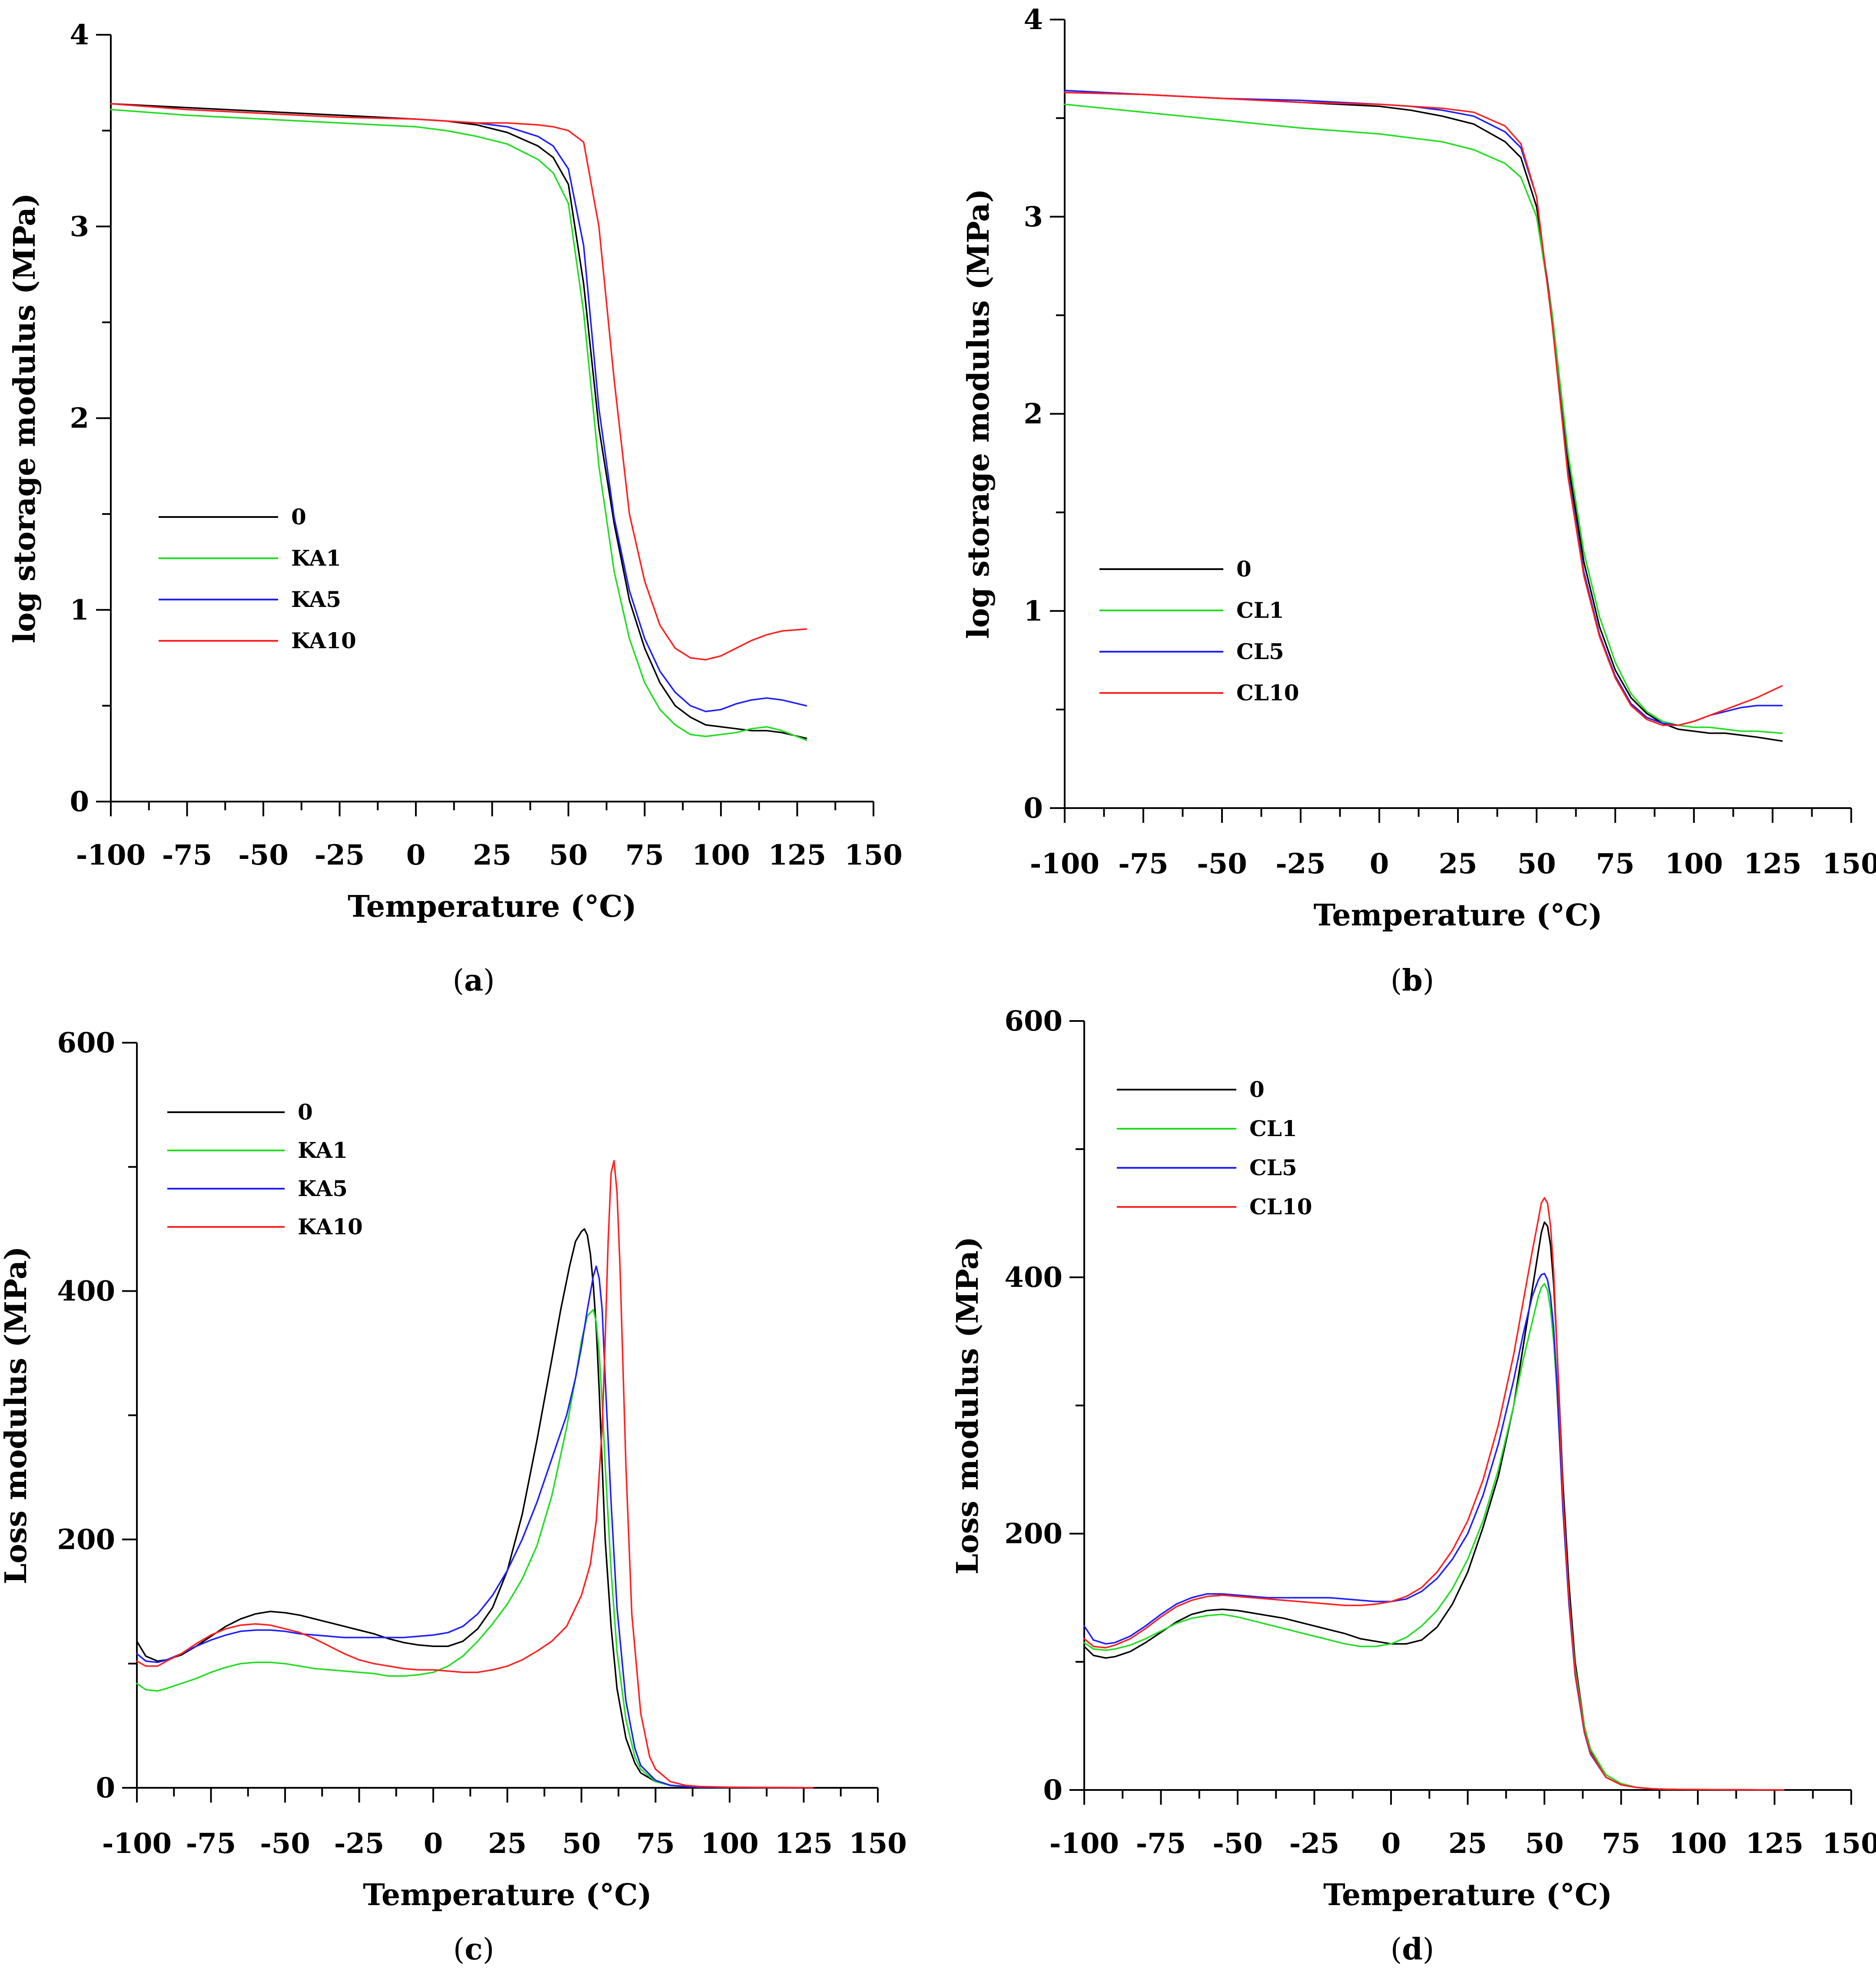  I want to click on panel-letter: d, so click(1412, 1949).